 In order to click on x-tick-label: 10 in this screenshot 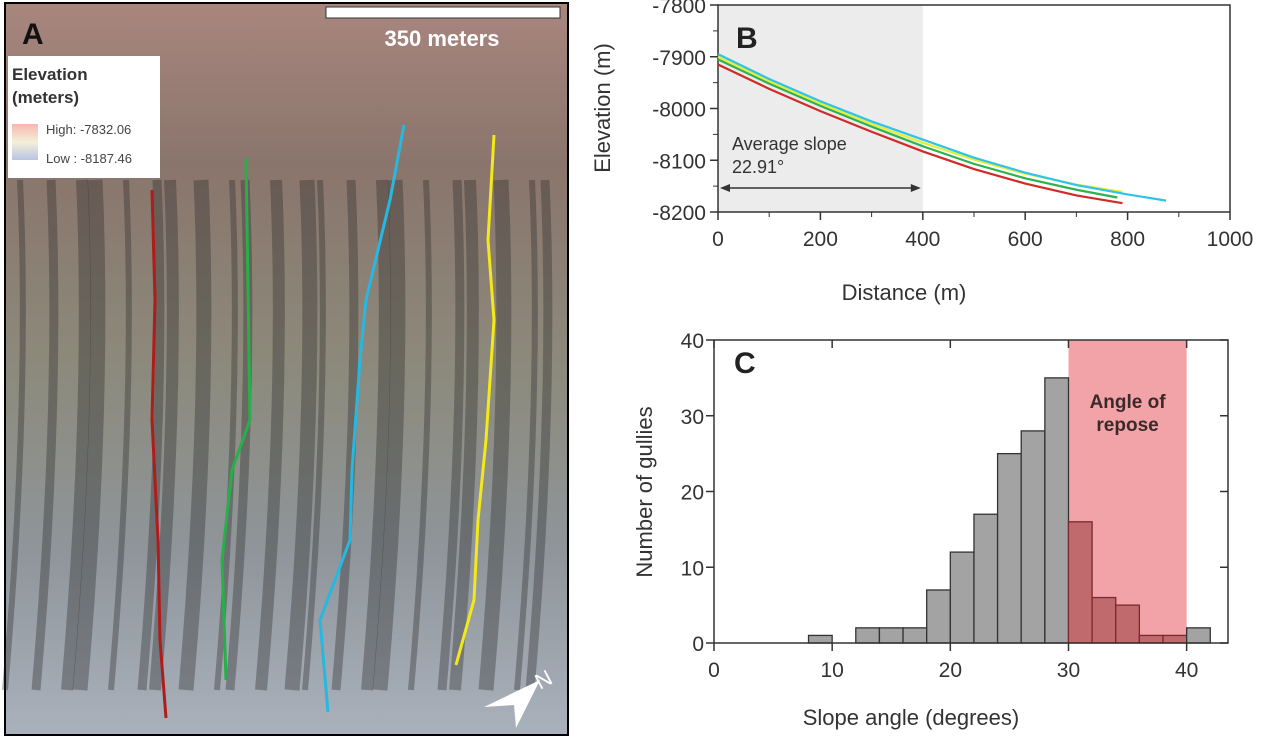, I will do `click(831, 670)`.